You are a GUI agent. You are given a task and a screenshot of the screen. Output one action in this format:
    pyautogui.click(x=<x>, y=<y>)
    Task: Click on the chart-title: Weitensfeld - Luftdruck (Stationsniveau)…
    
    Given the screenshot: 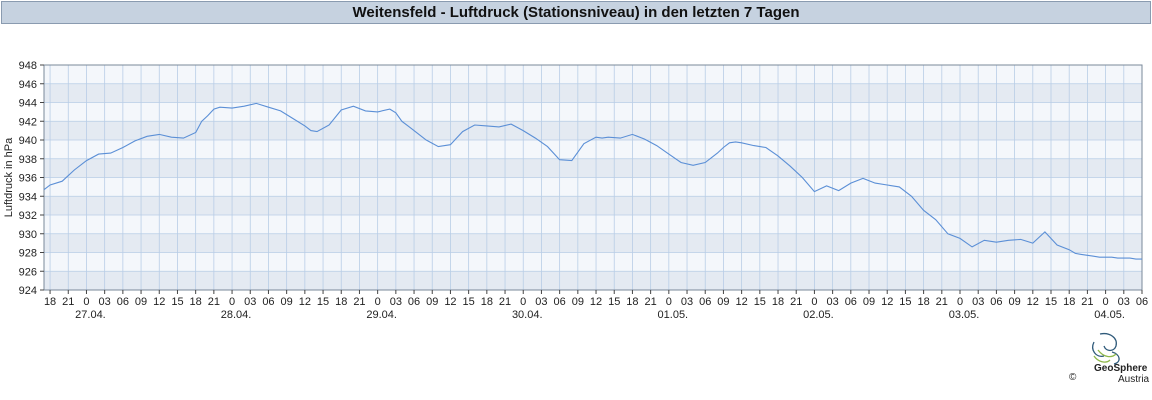 What is the action you would take?
    pyautogui.click(x=576, y=12)
    